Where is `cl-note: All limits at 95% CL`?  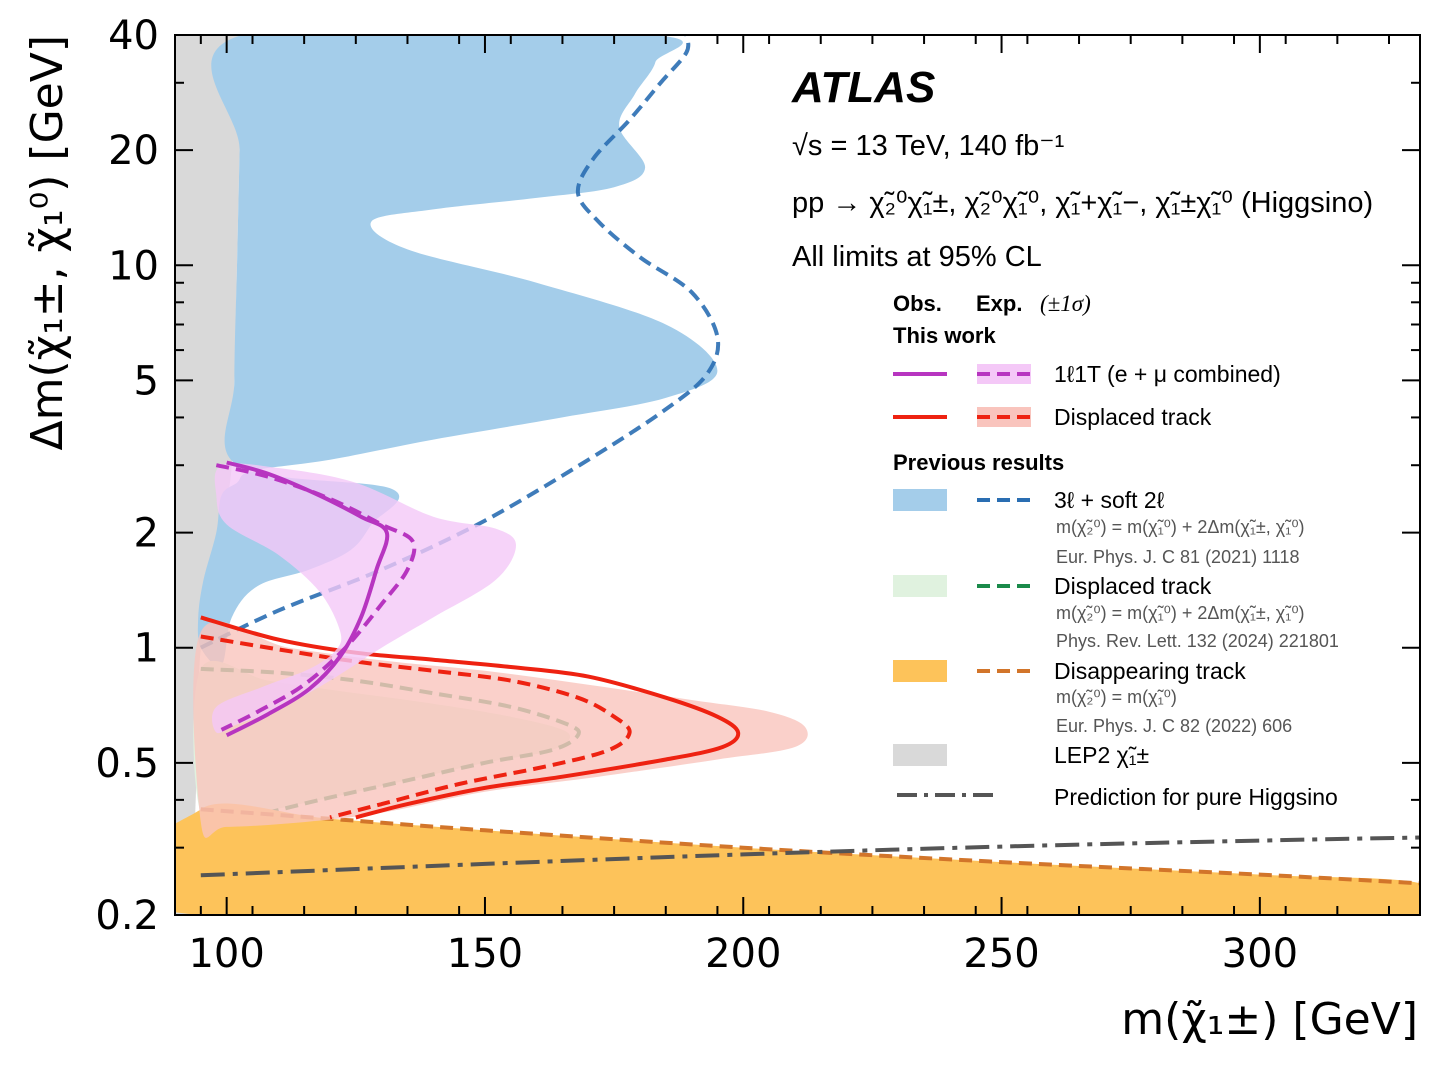
cl-note: All limits at 95% CL is located at coordinates (917, 257).